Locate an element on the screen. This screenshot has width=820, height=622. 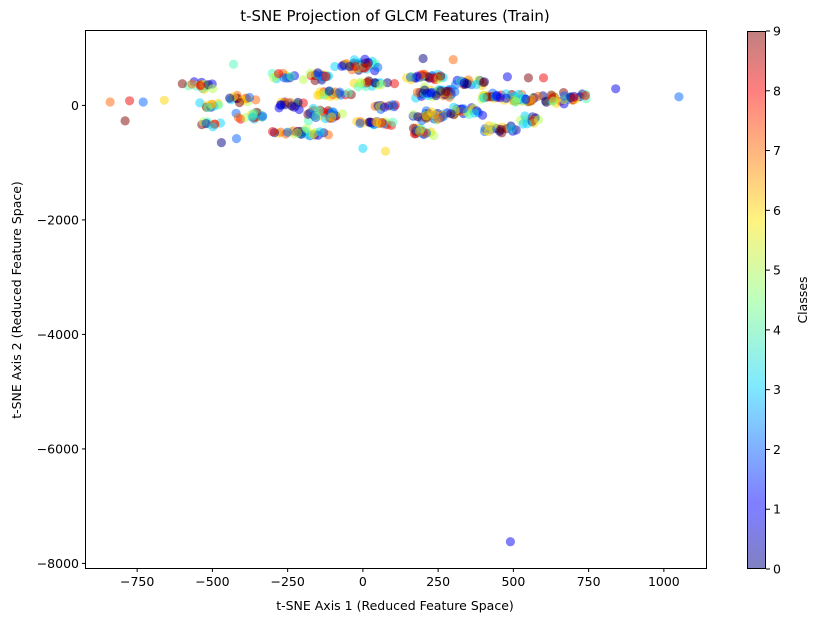
colorbar-tick-label: 8 is located at coordinates (777, 90).